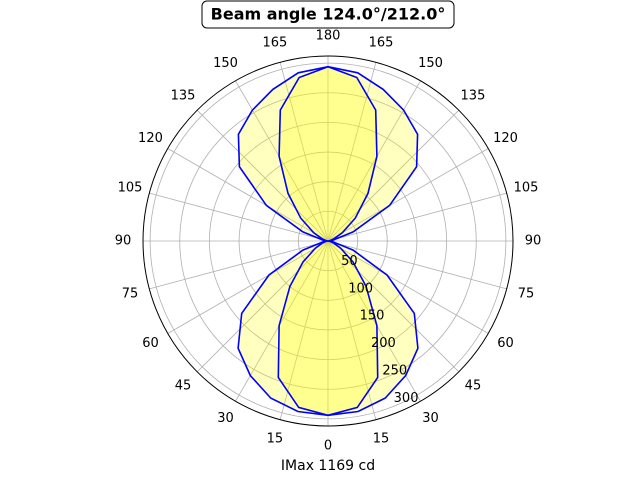 This screenshot has width=640, height=480. What do you see at coordinates (394, 370) in the screenshot?
I see `r-tick-label: 250` at bounding box center [394, 370].